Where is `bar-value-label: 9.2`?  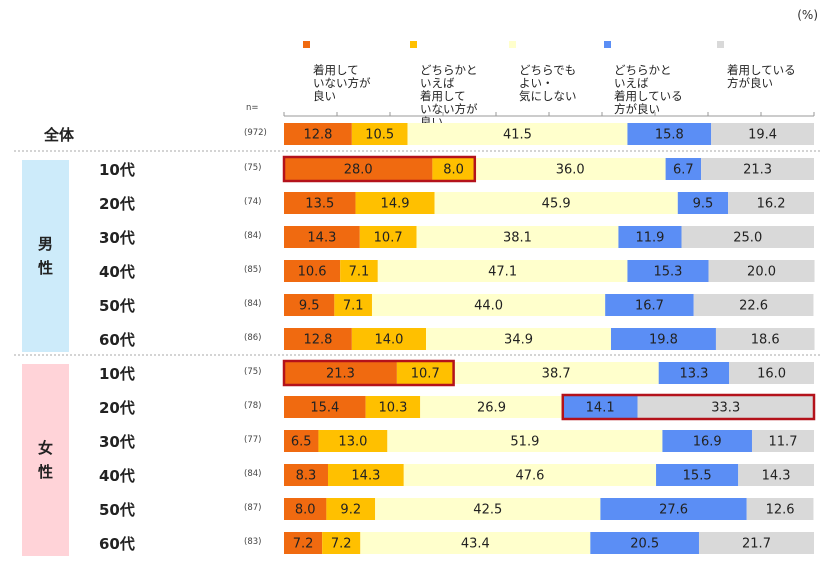
bar-value-label: 9.2 is located at coordinates (350, 510).